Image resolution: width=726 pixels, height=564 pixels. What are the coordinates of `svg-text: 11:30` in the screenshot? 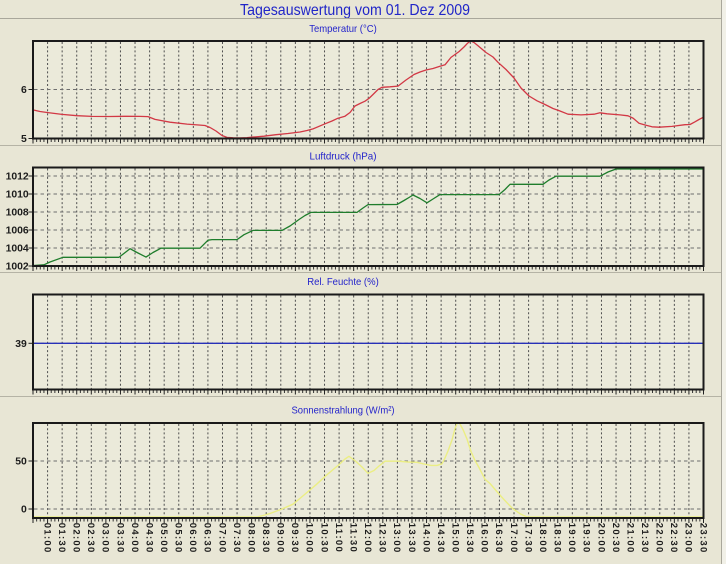 It's located at (353, 538).